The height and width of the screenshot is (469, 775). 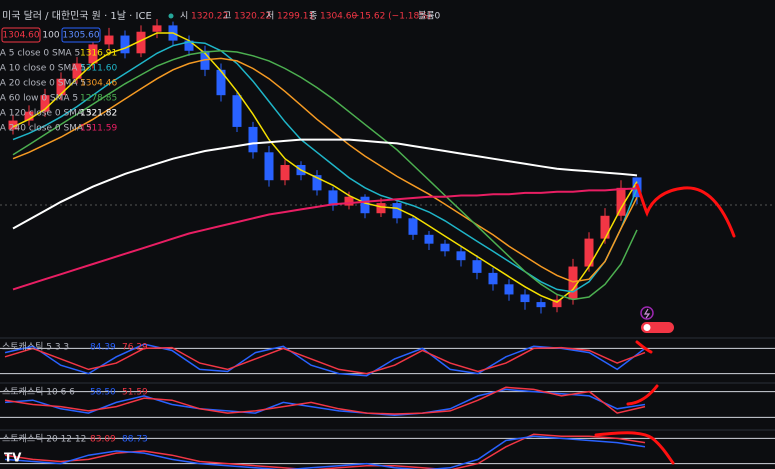 I want to click on ohlc-legend: 시 1320.22고 1320.22저 1299.11종 1304.60, so click(x=268, y=16).